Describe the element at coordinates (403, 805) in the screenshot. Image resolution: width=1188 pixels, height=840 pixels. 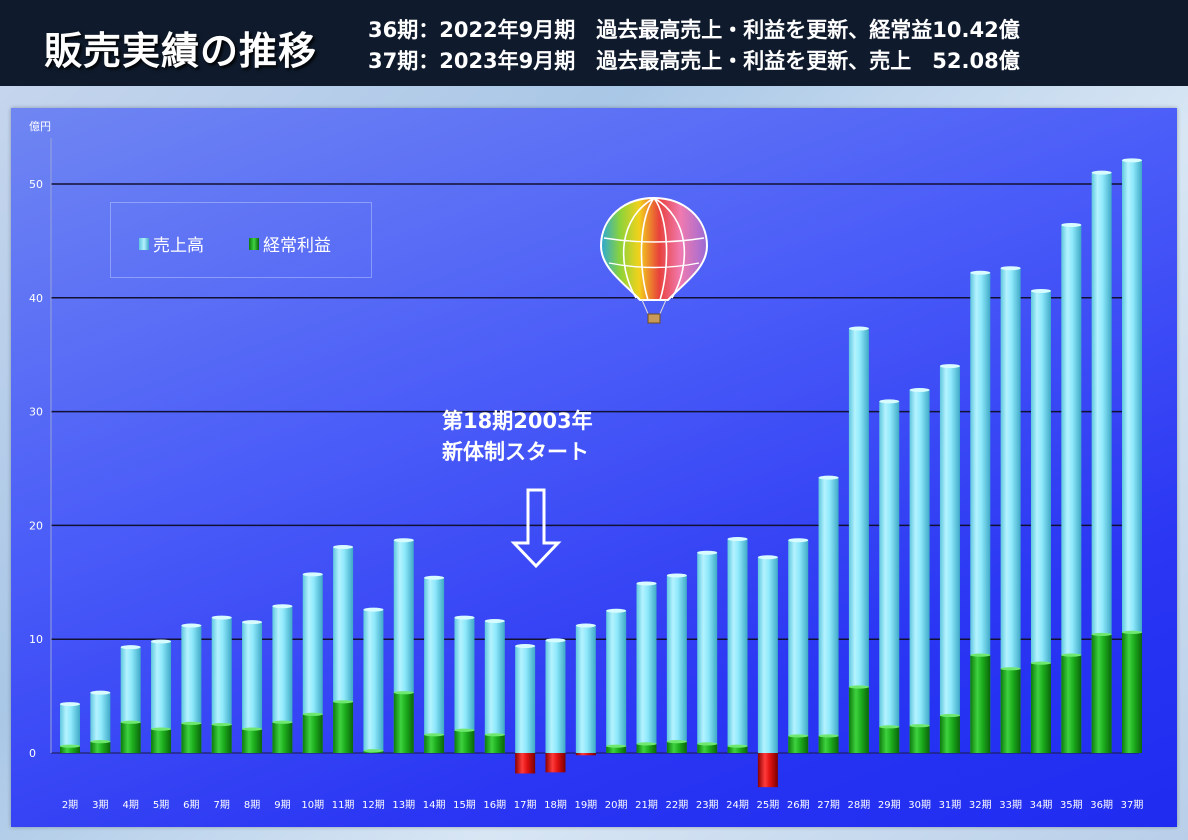
I see `x-category-label: 13期` at that location.